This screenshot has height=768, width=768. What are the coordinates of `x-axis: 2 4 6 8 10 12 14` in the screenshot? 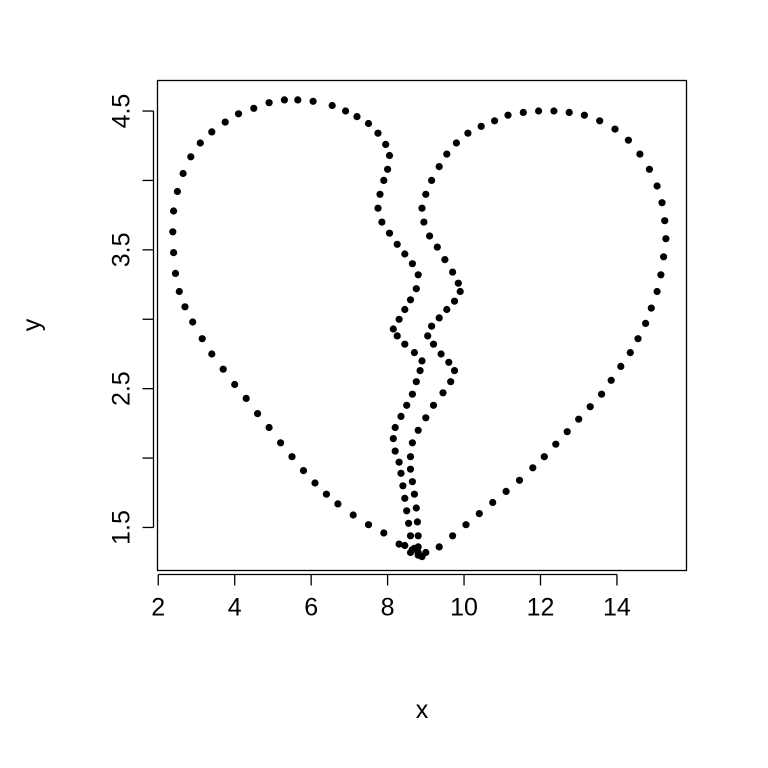 It's located at (391, 597).